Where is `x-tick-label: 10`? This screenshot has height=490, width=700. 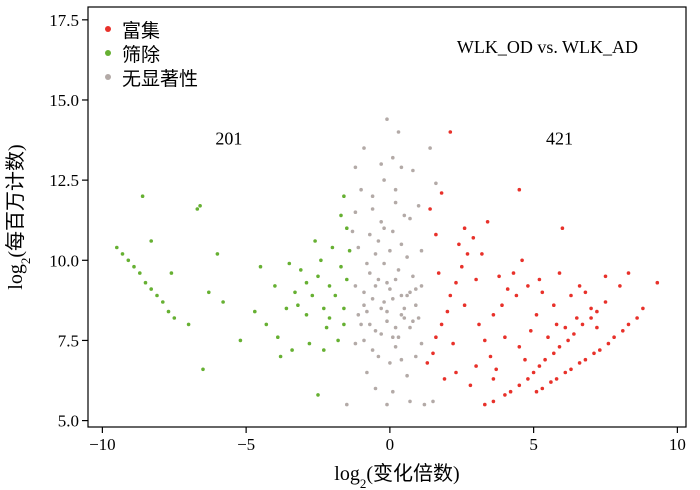 x-tick-label: 10 is located at coordinates (677, 444).